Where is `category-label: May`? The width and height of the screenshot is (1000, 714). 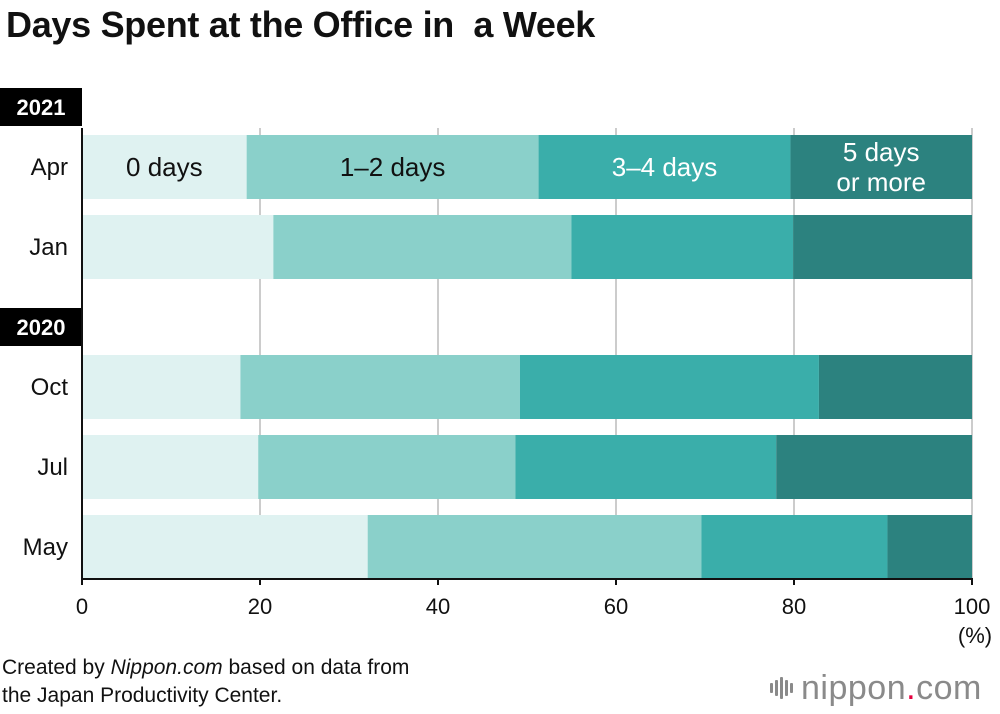 category-label: May is located at coordinates (45, 547).